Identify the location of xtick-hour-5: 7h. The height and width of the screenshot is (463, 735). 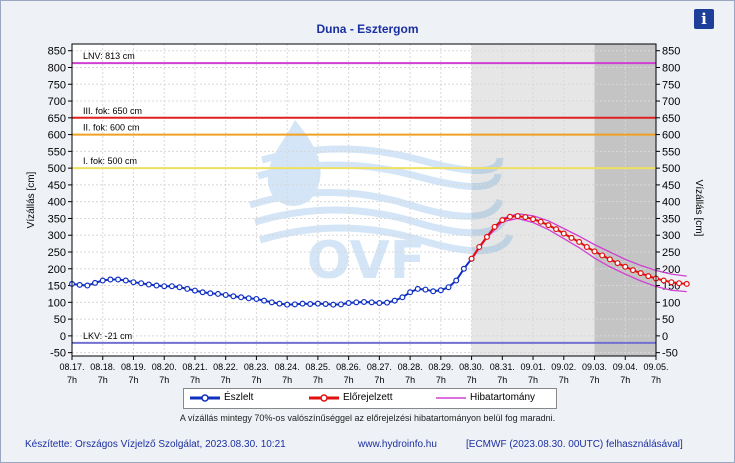
(226, 380).